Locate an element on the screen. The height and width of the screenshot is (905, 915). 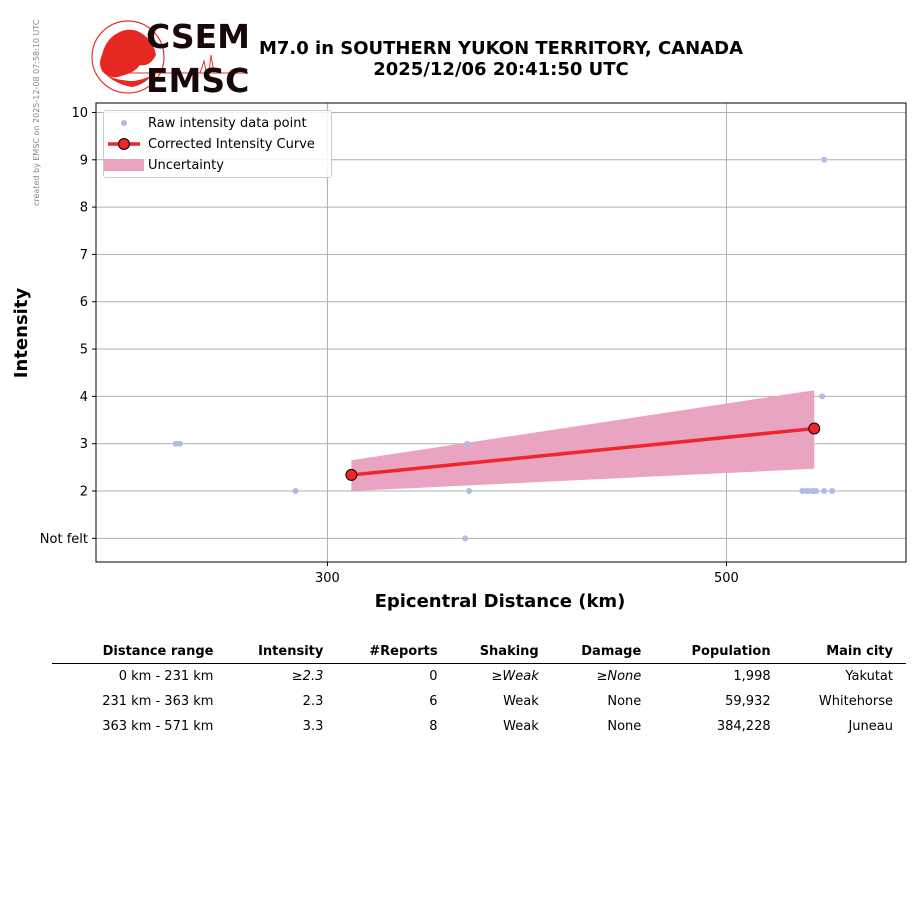
cell-range: 0 km - 231 km is located at coordinates (166, 676).